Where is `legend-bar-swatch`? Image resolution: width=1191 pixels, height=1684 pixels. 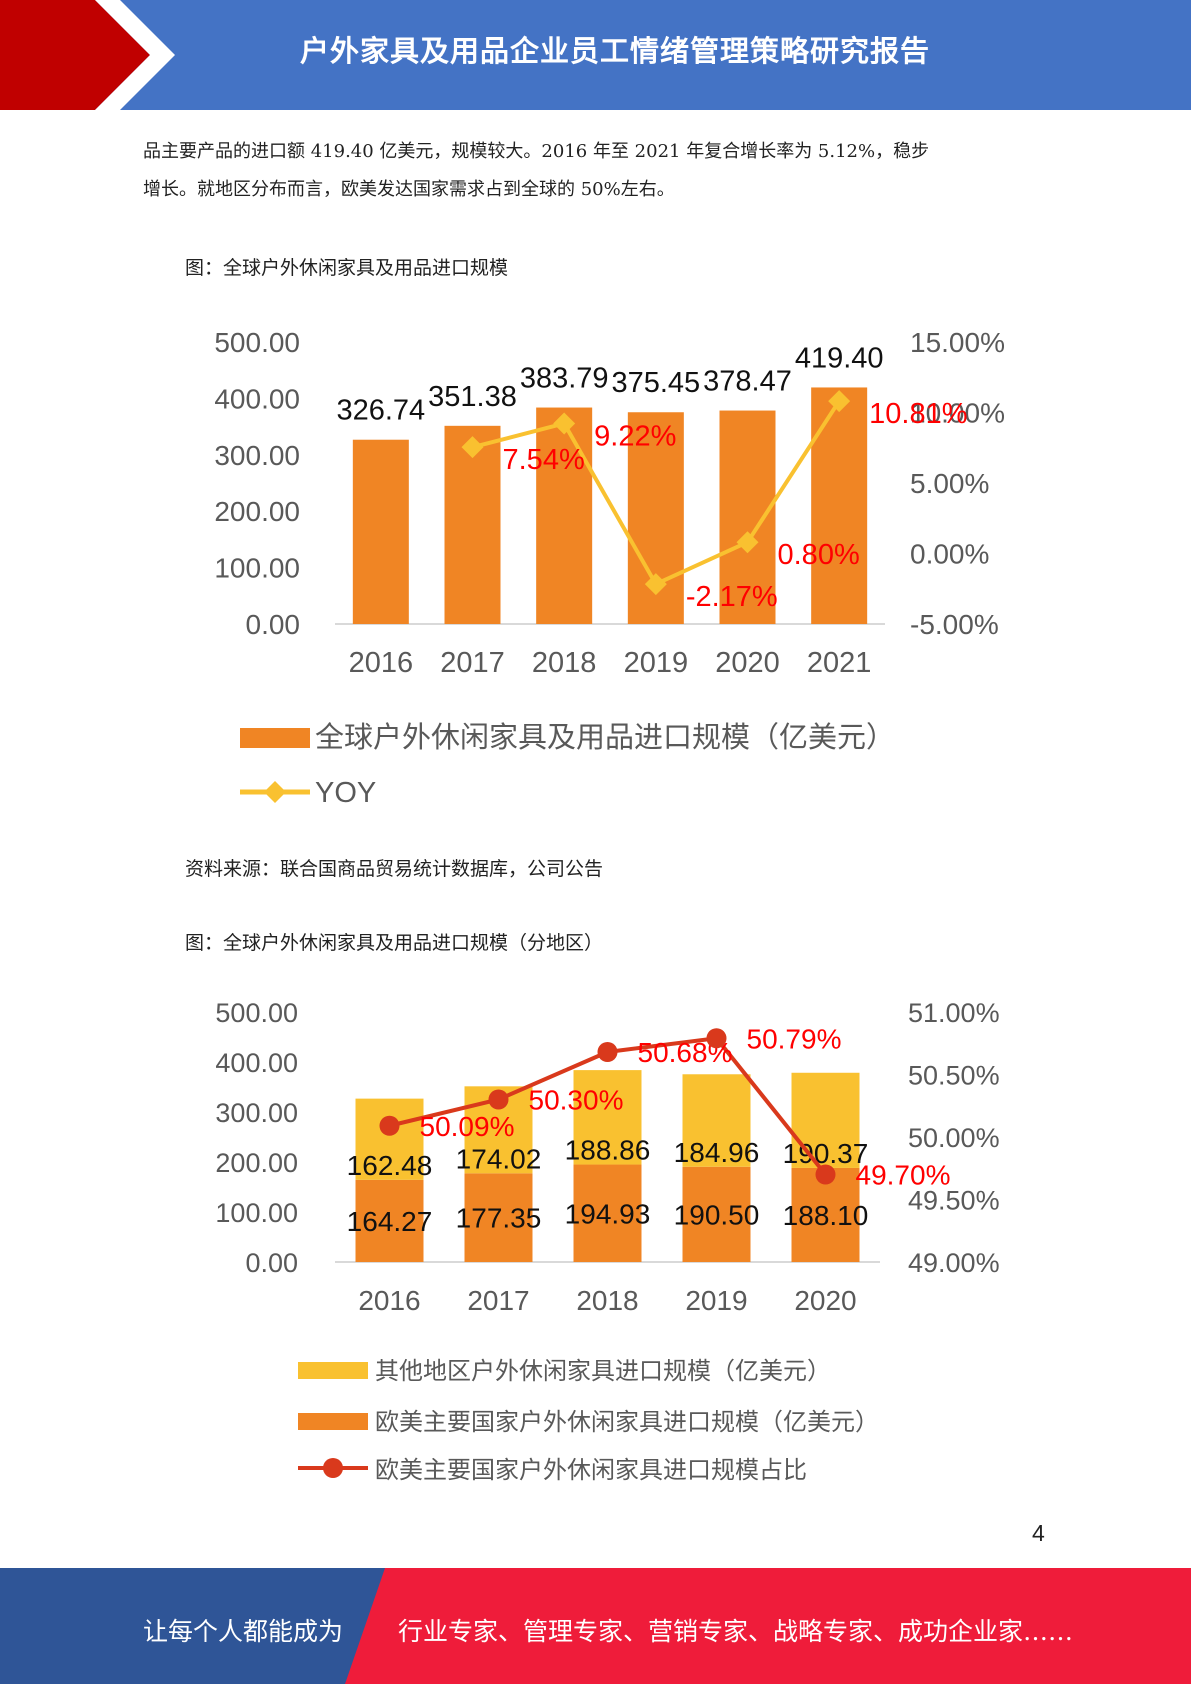 legend-bar-swatch is located at coordinates (275, 738).